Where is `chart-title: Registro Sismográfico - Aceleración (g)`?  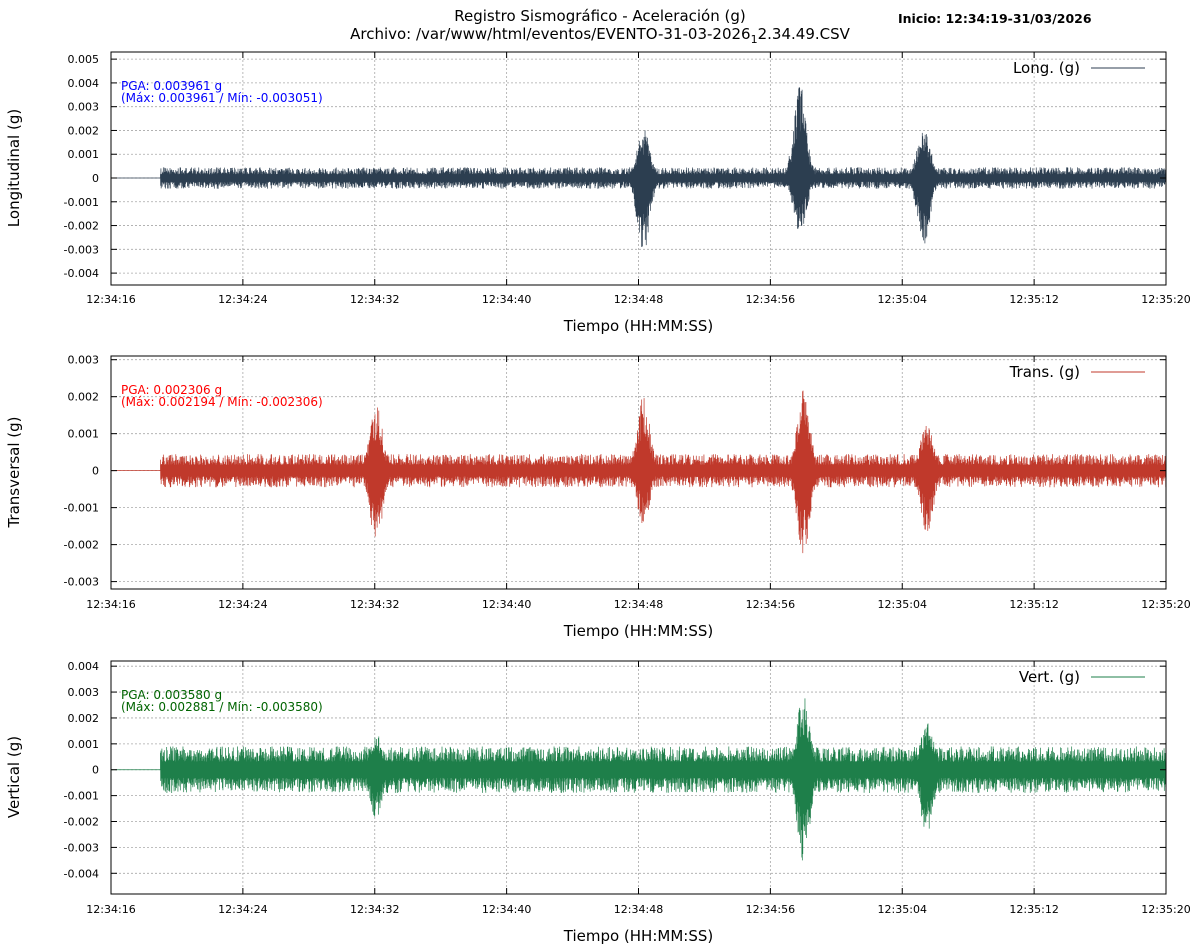
chart-title: Registro Sismográfico - Aceleración (g) is located at coordinates (600, 16).